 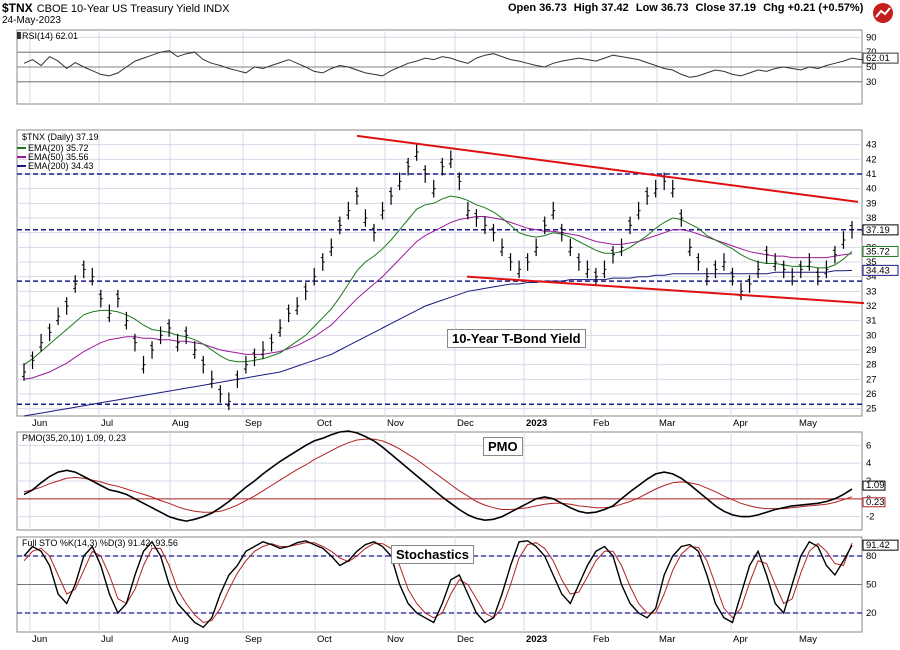 I want to click on pmo-signal-line, so click(x=438, y=475).